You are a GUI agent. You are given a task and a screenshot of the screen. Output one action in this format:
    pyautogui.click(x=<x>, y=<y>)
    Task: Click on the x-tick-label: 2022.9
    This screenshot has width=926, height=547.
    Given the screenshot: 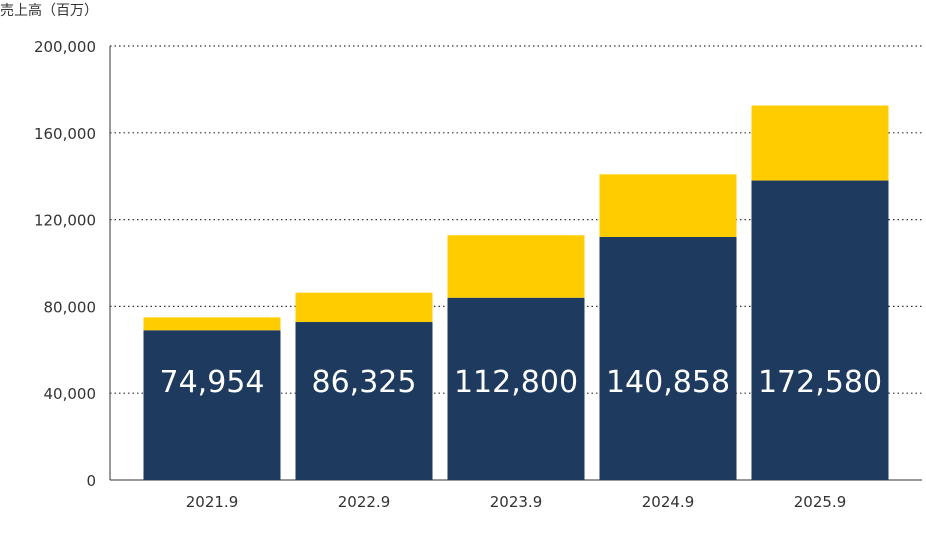 What is the action you would take?
    pyautogui.click(x=364, y=502)
    